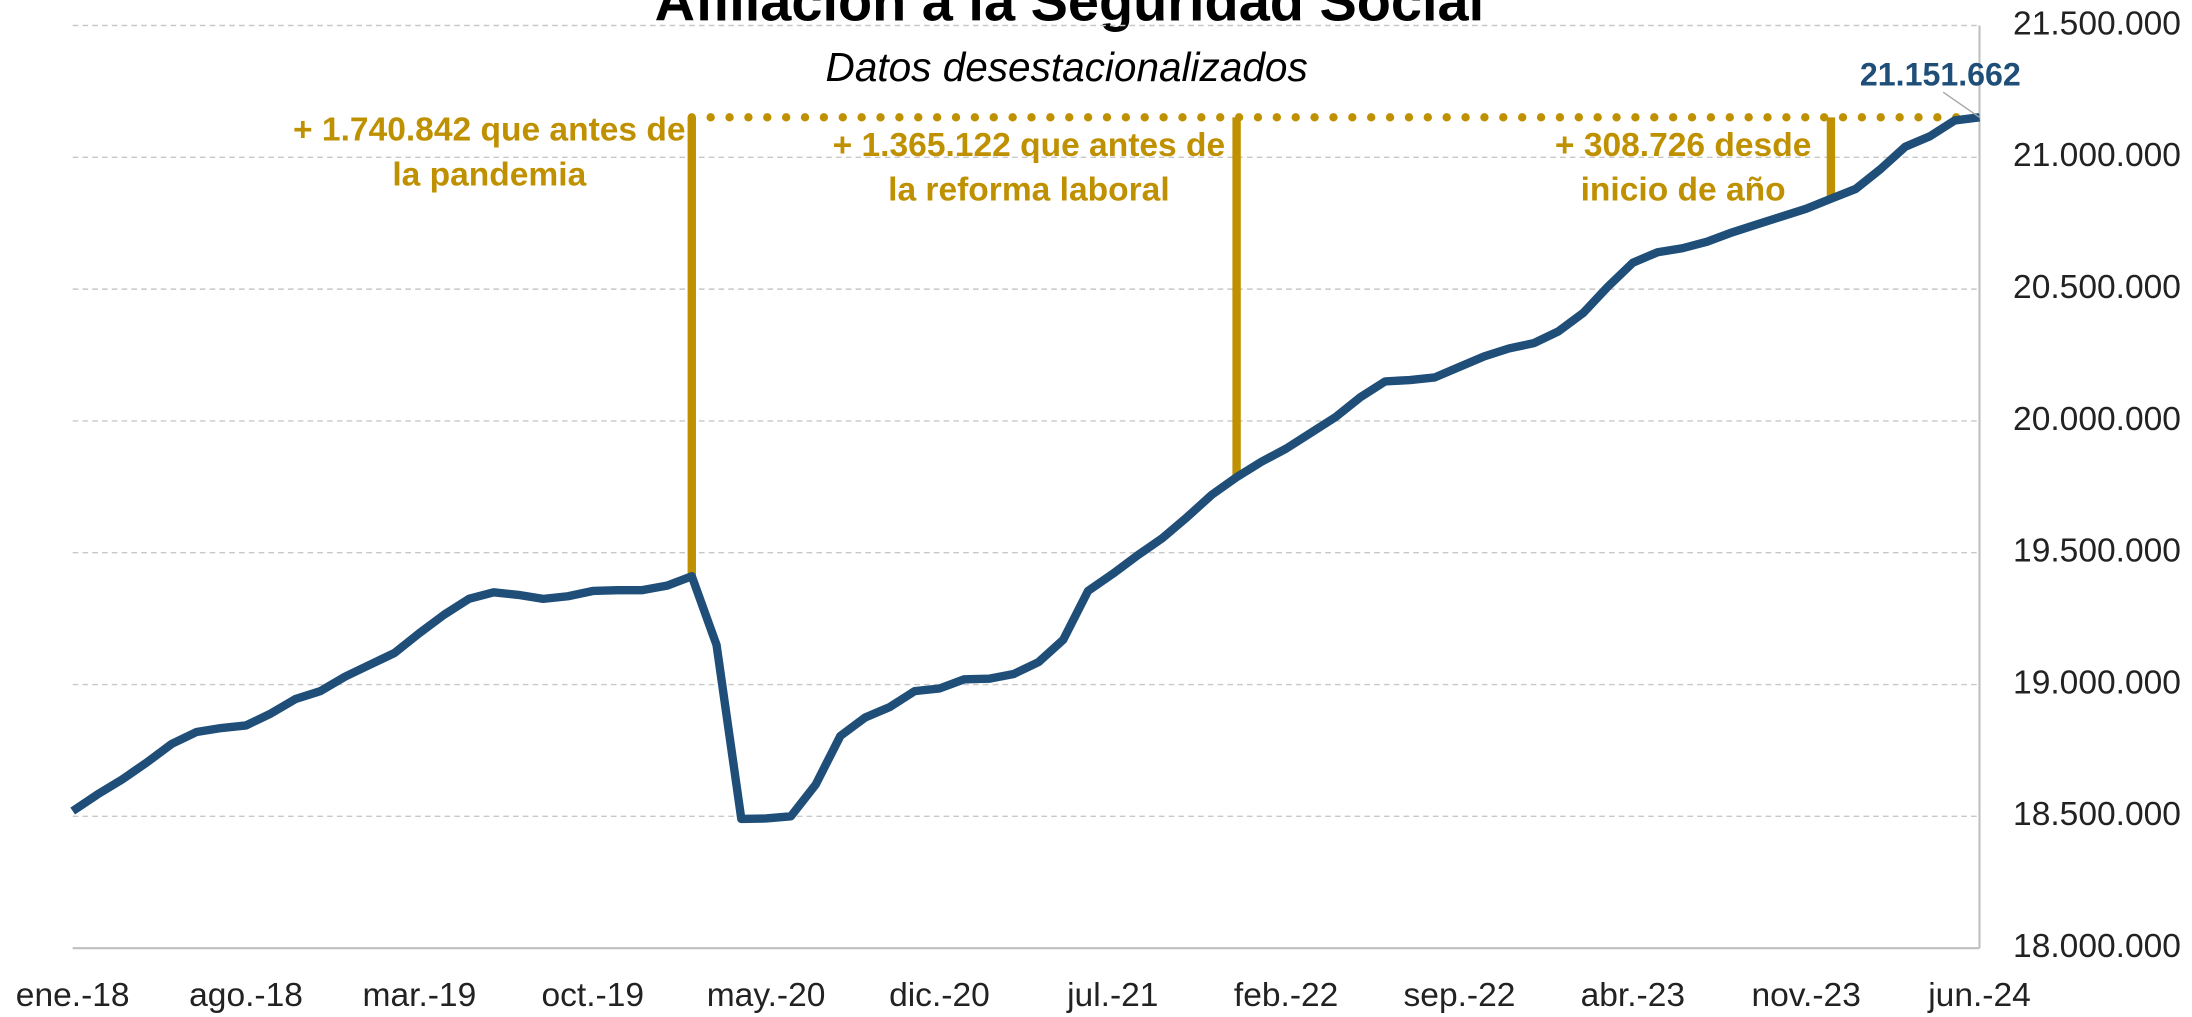 The image size is (2192, 1017). Describe the element at coordinates (489, 130) in the screenshot. I see `annotation: + 1.740.842 que antes de` at that location.